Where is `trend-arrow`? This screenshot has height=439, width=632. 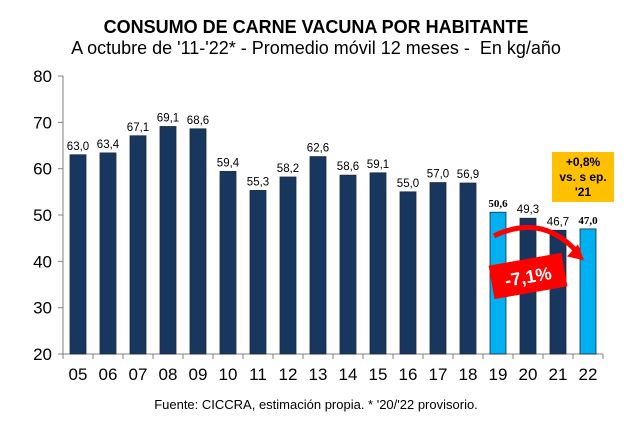 trend-arrow is located at coordinates (536, 239).